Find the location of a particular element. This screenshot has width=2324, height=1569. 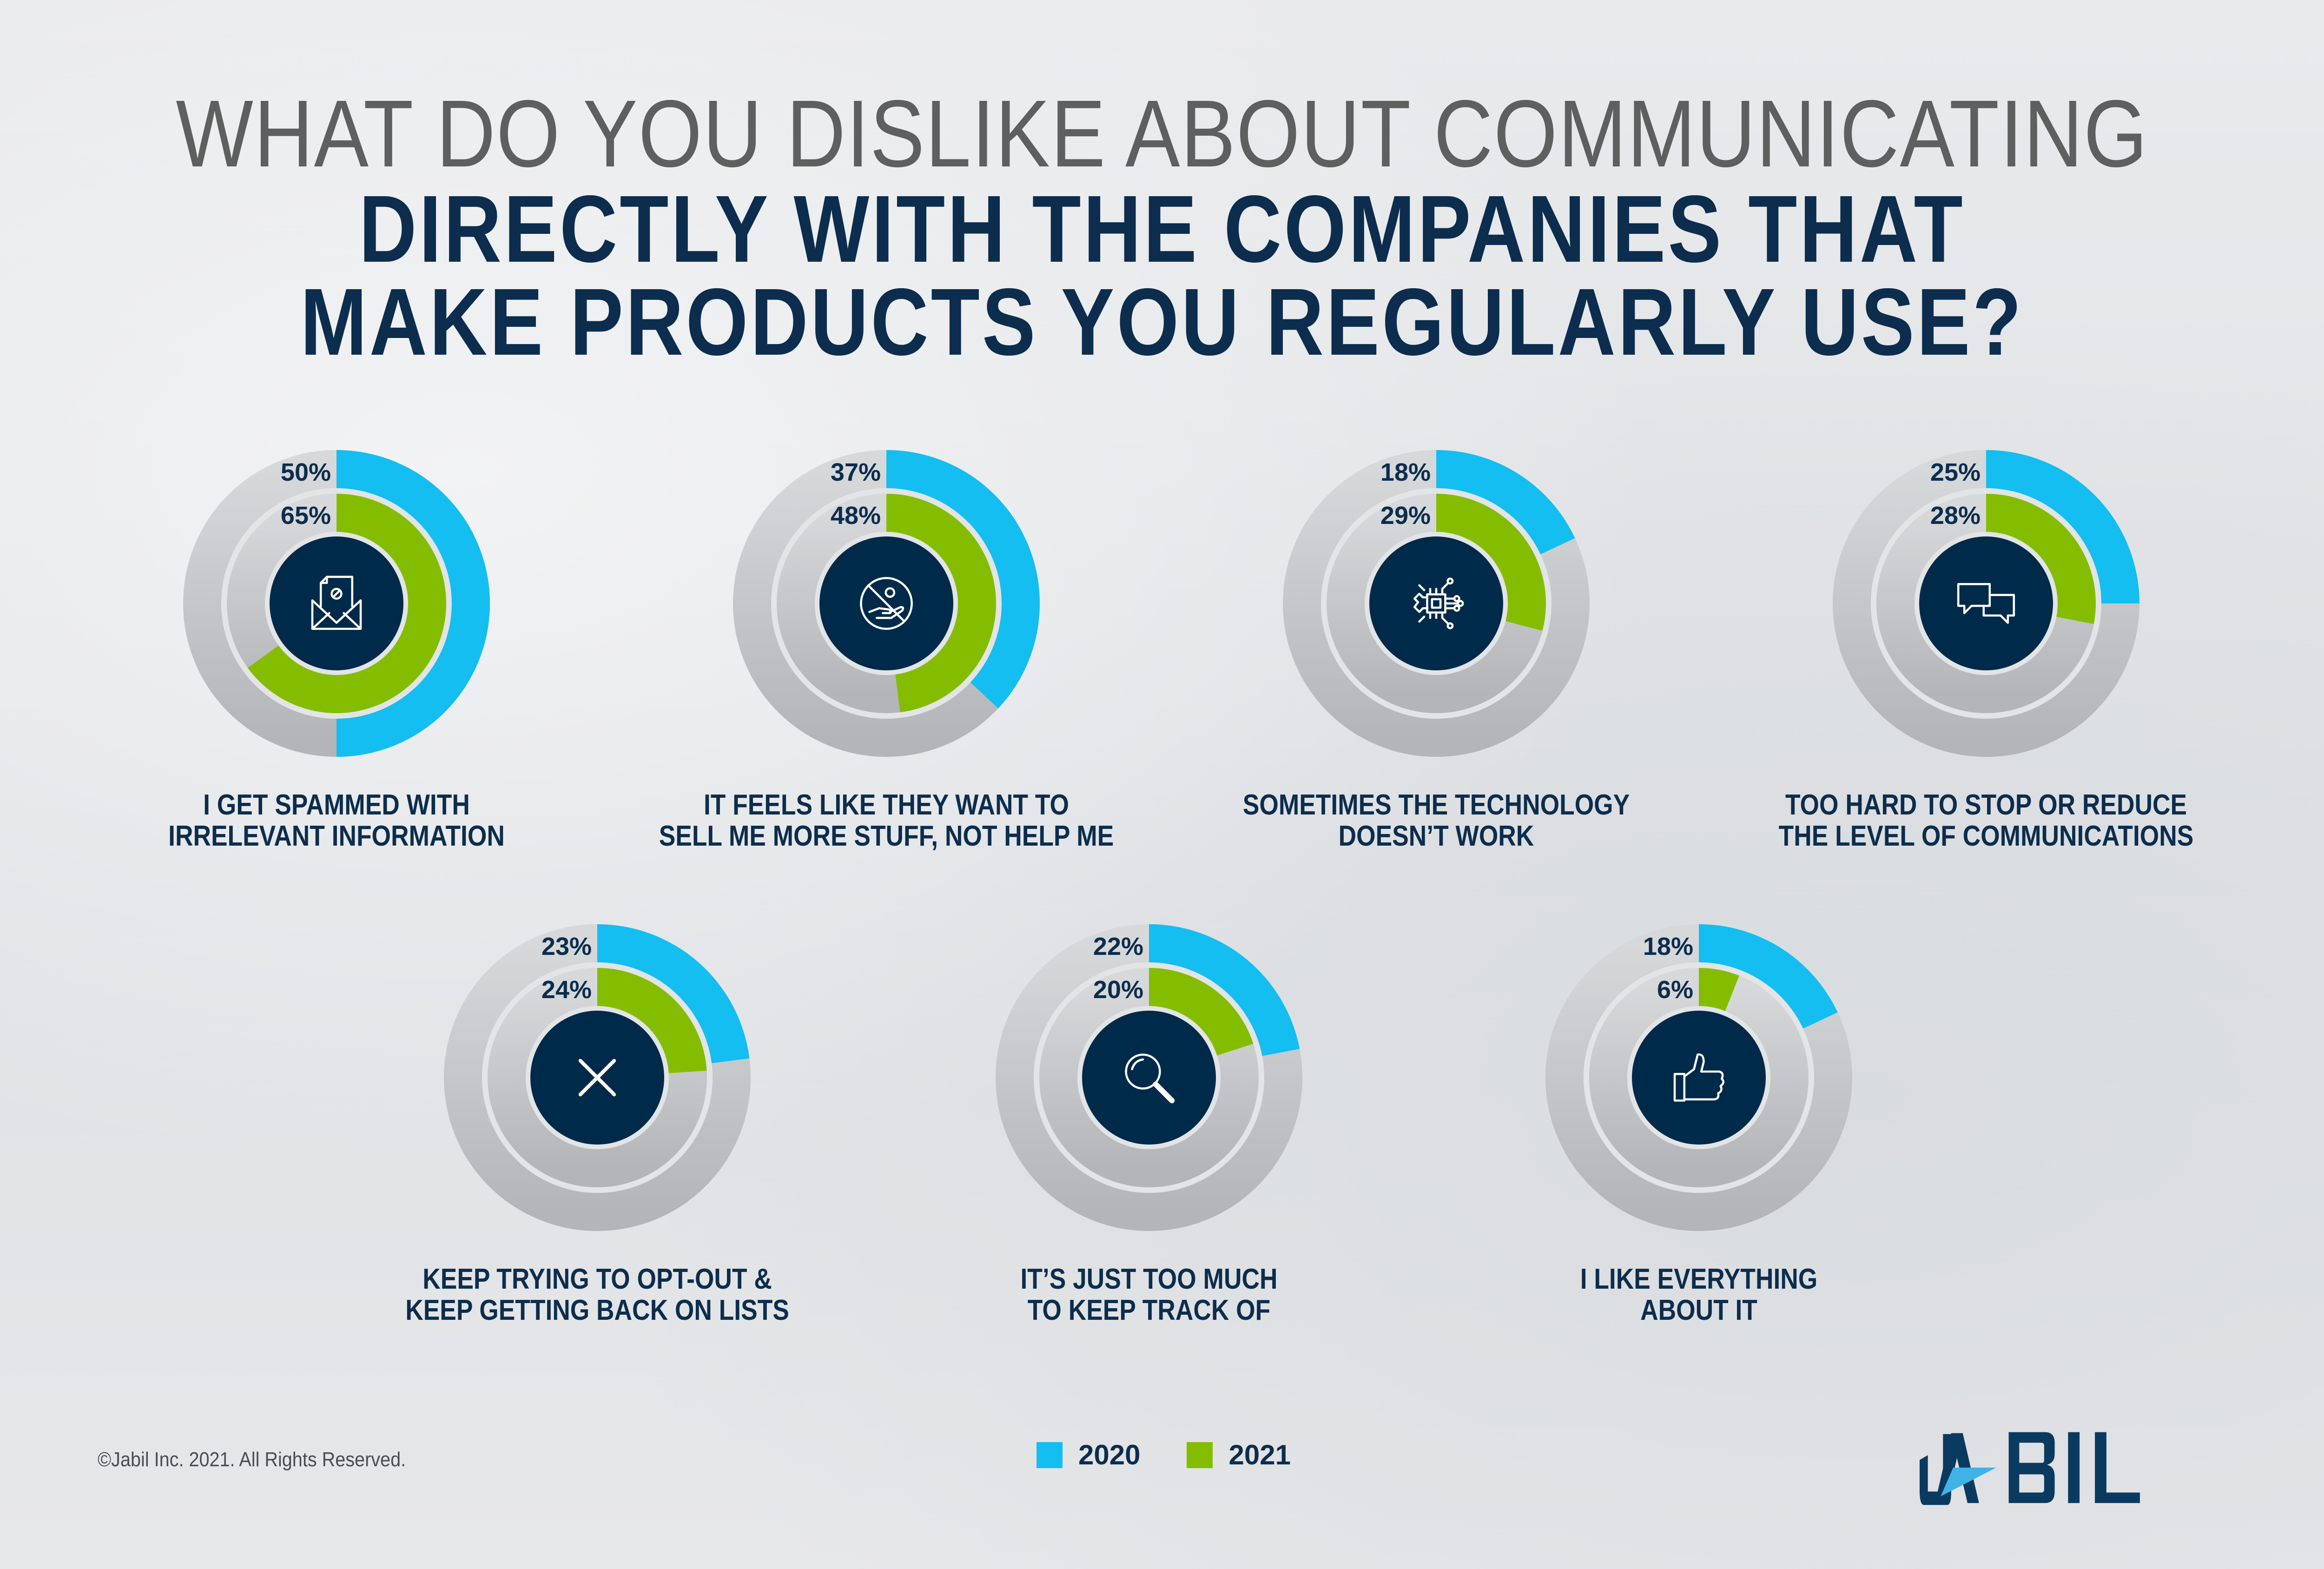

donut-caption: I LIKE EVERYTHING ABOUT IT is located at coordinates (1699, 1294).